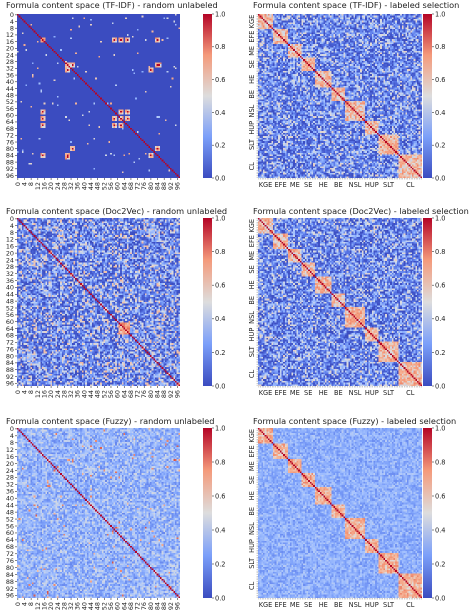  I want to click on y-tick-label: KGE, so click(252, 436).